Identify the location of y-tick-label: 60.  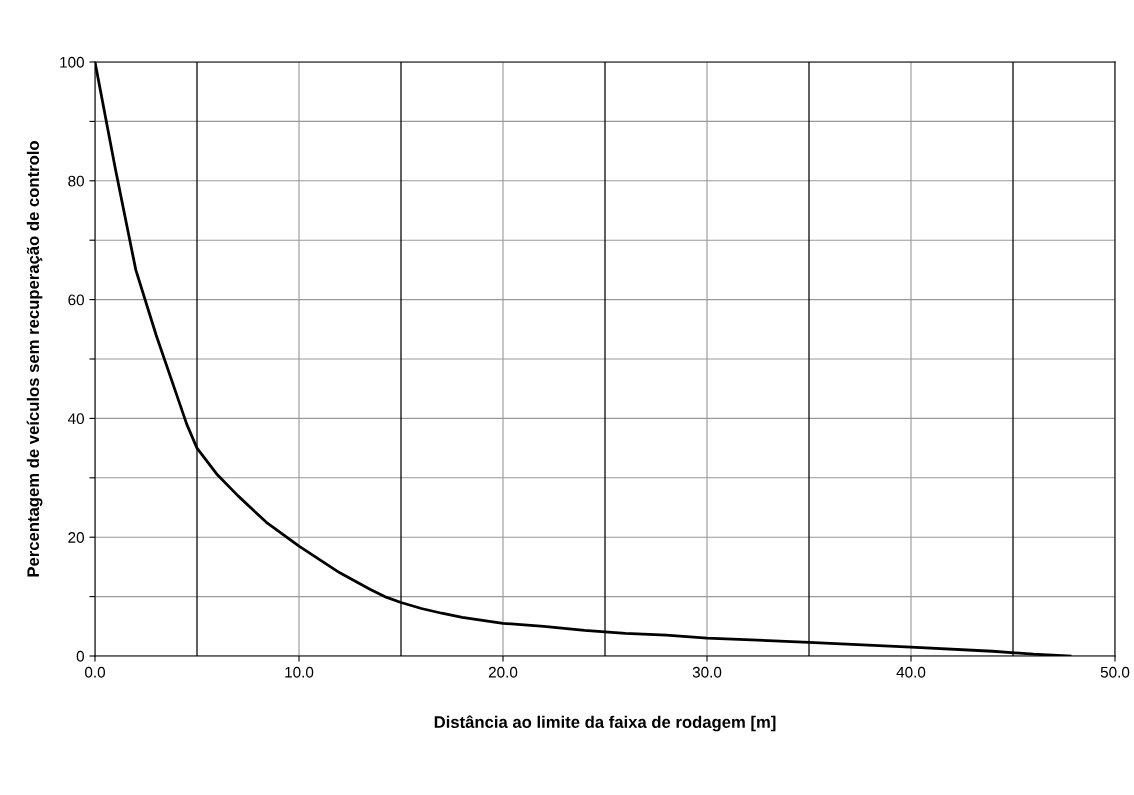
(76, 300).